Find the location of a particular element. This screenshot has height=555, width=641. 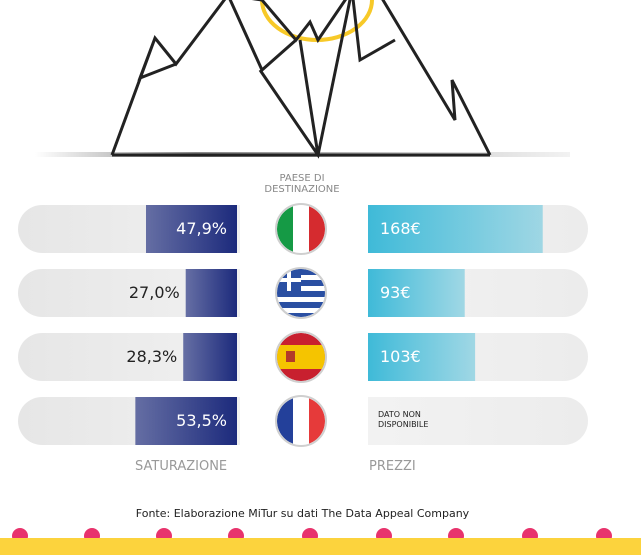

flags is located at coordinates (301, 325).